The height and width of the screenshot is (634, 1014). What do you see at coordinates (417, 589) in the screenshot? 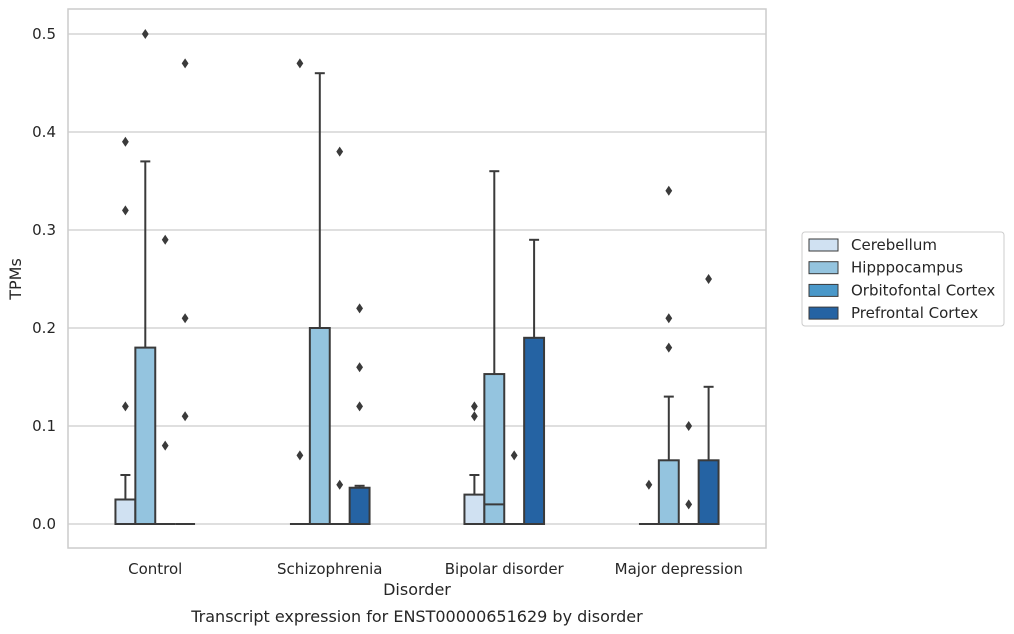
I see `x-axis-label: Disorder` at bounding box center [417, 589].